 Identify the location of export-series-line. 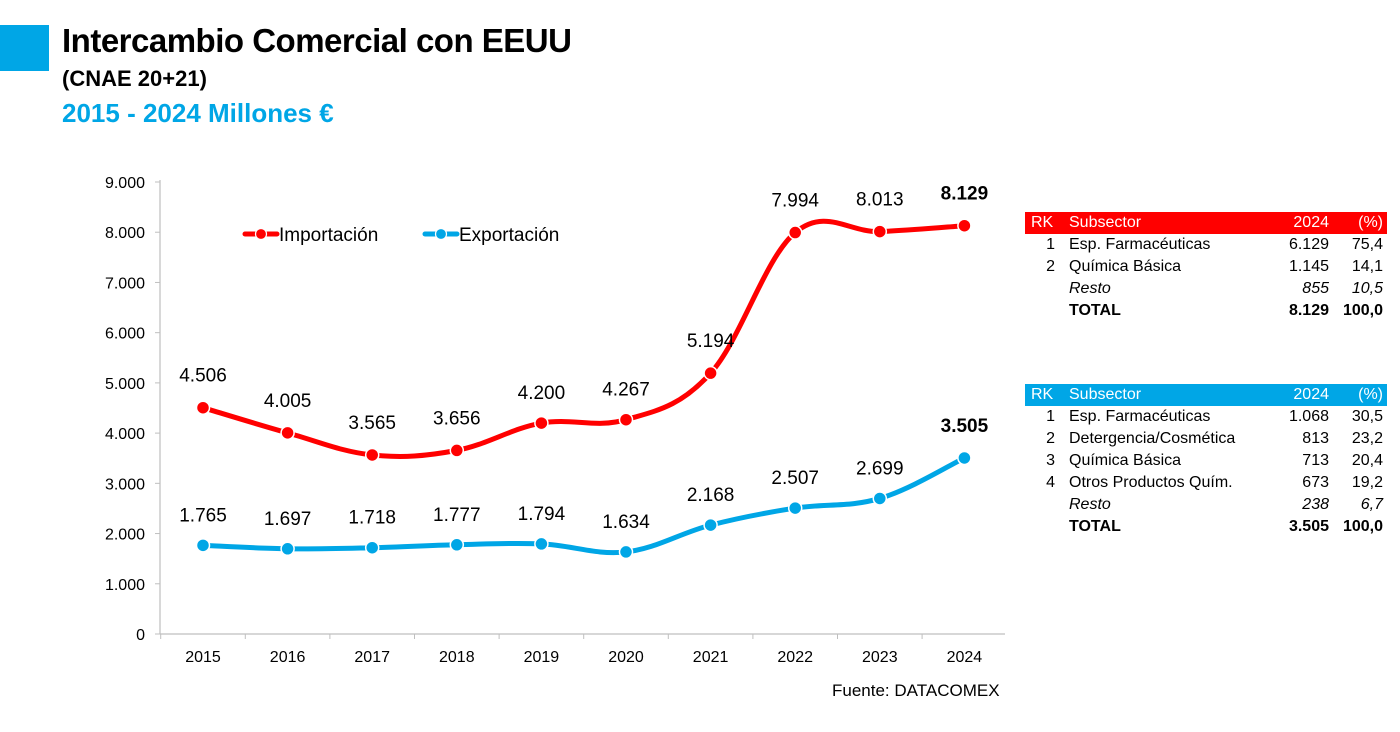
(583, 505).